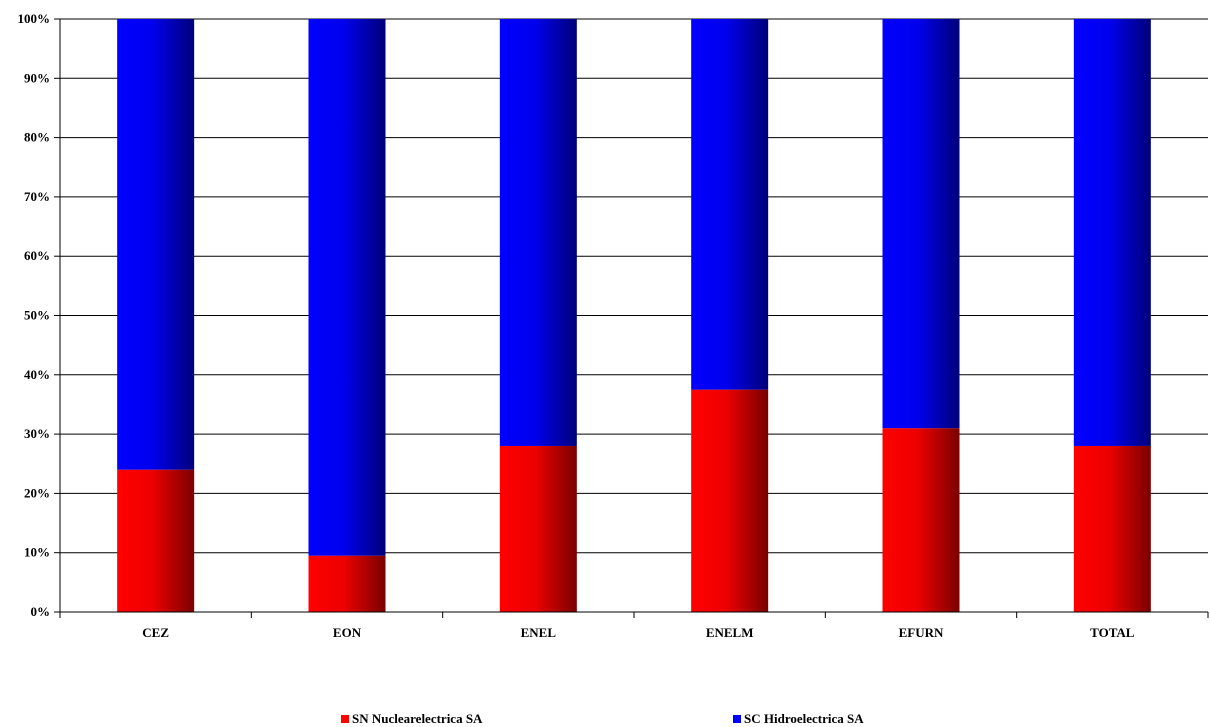 This screenshot has height=727, width=1210. What do you see at coordinates (37, 492) in the screenshot?
I see `y-tick-label: 20%` at bounding box center [37, 492].